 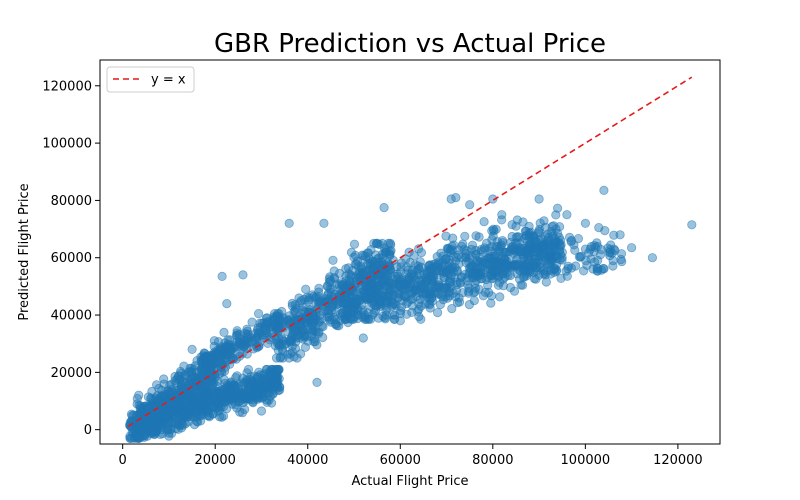 What do you see at coordinates (24, 251) in the screenshot?
I see `y-axis-label: Predicted Flight Price` at bounding box center [24, 251].